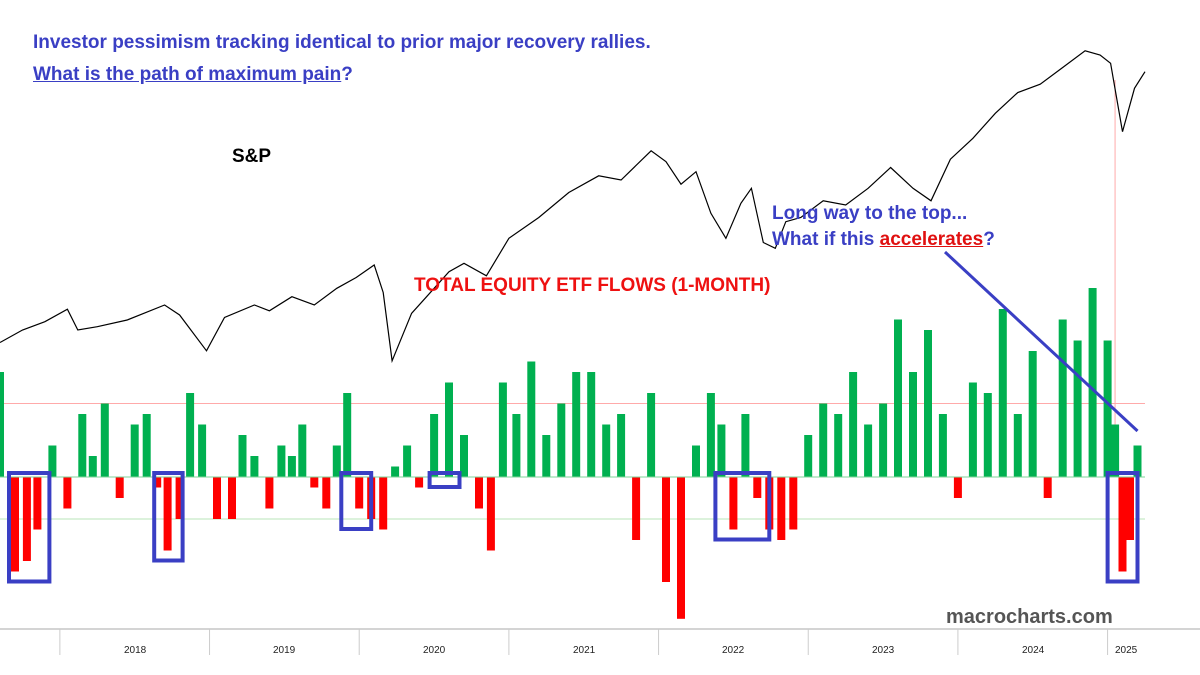 The height and width of the screenshot is (675, 1200). What do you see at coordinates (883, 650) in the screenshot?
I see `x-tick-label: 2023` at bounding box center [883, 650].